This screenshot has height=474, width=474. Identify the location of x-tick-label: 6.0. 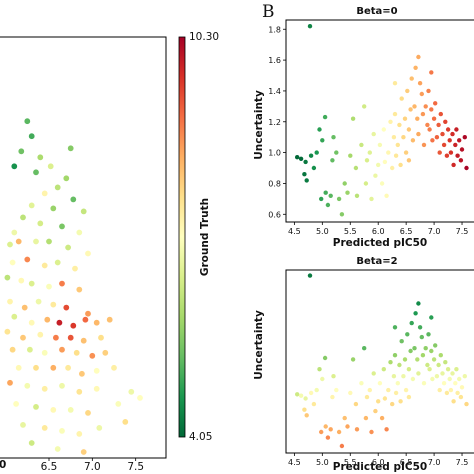
(378, 462).